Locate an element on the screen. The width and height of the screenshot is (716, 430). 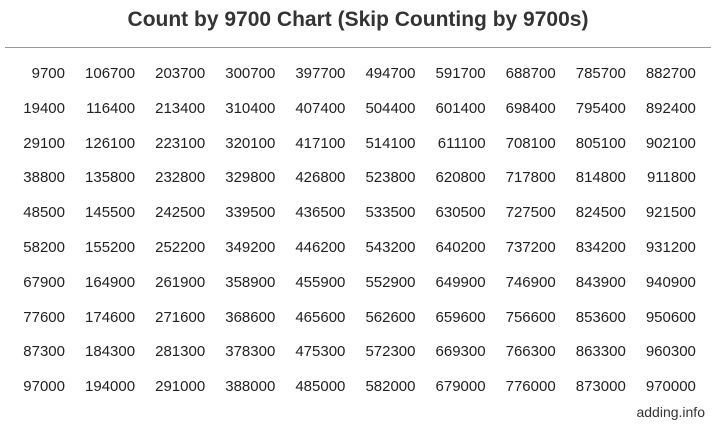
table-cell: 320100 is located at coordinates (250, 143).